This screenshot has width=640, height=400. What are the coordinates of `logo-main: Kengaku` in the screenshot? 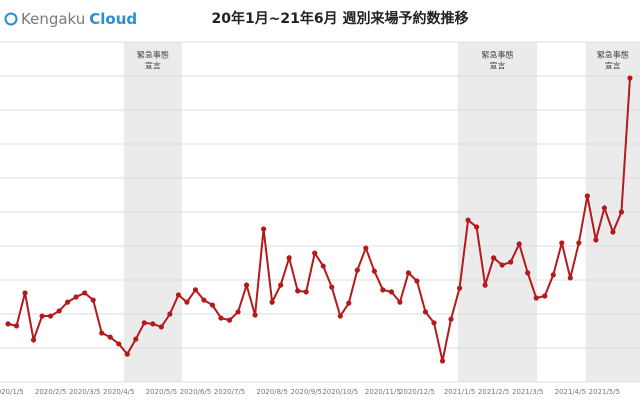 It's located at (53, 19).